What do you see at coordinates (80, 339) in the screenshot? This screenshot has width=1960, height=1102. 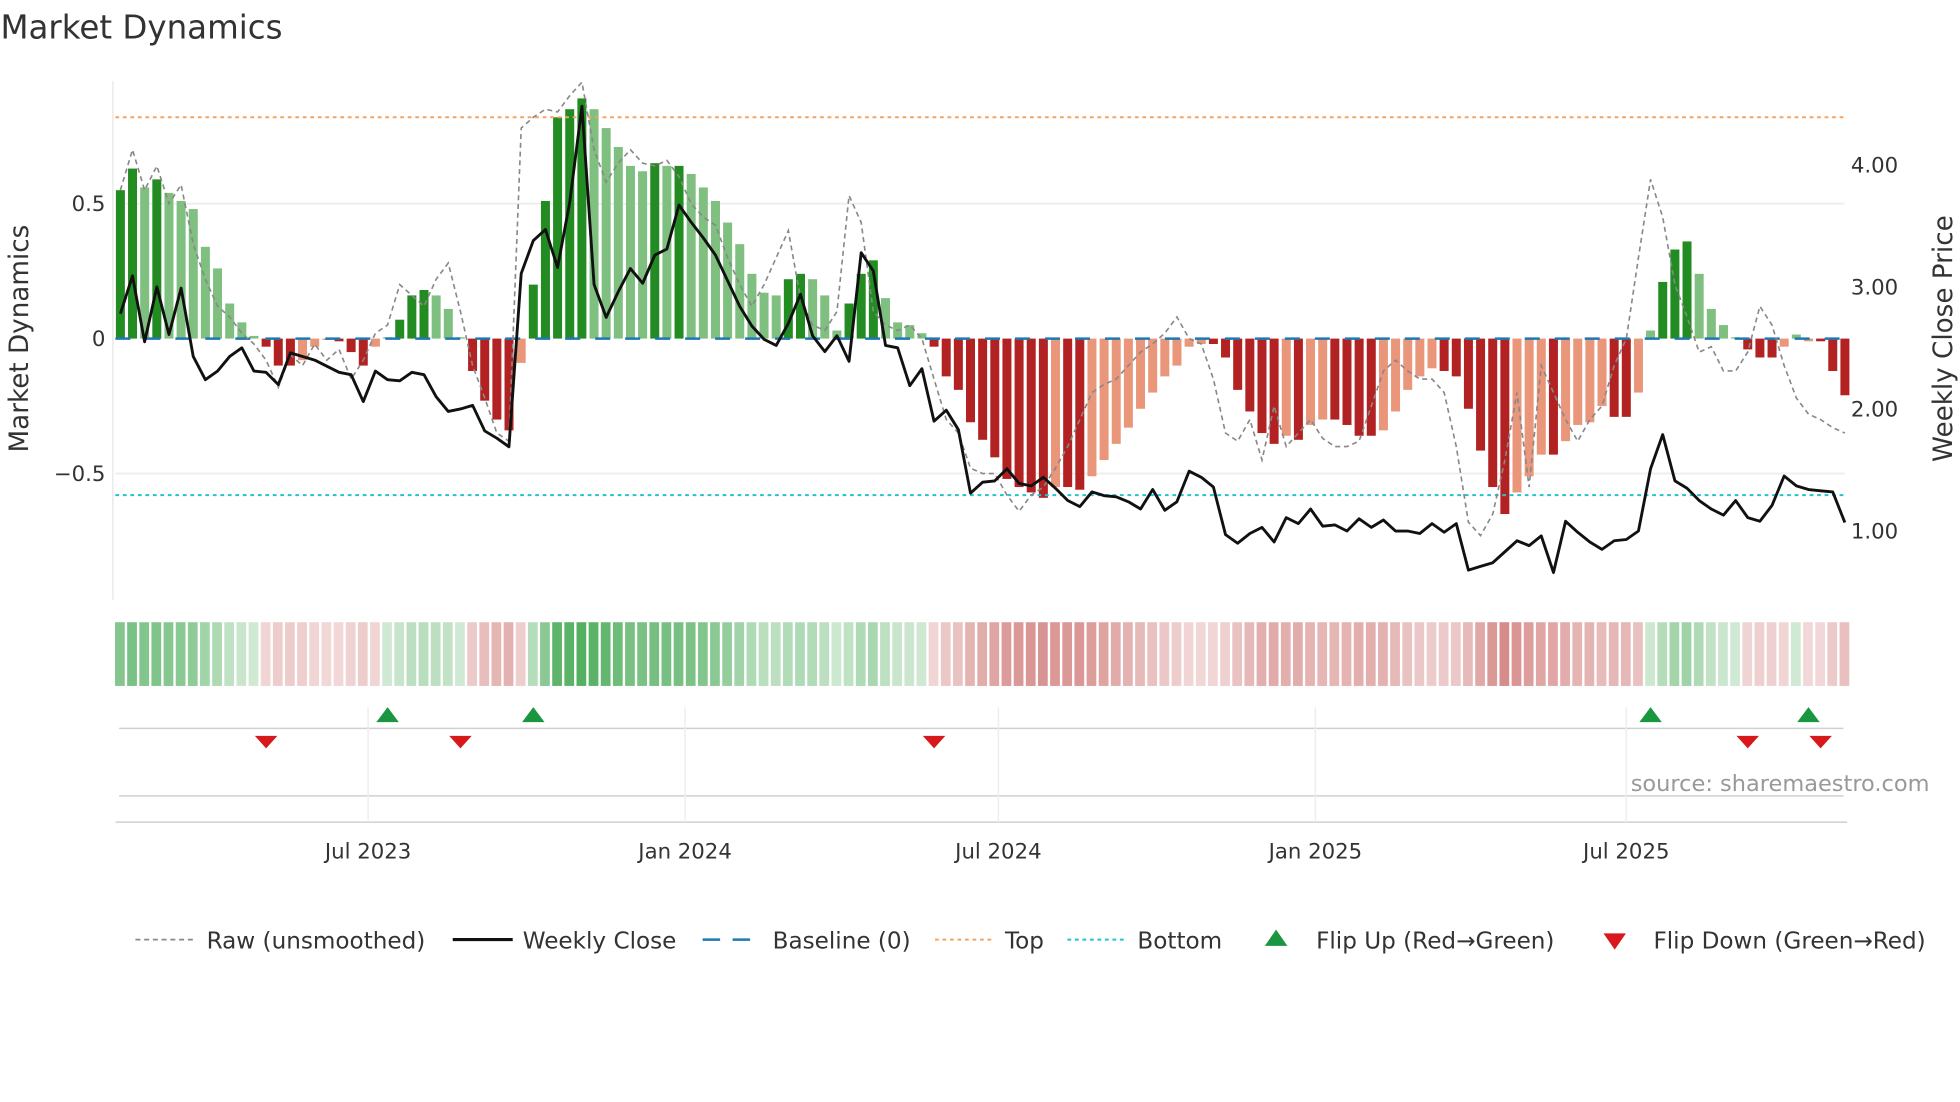 I see `y-ticks: 0.5 0 −0.5` at bounding box center [80, 339].